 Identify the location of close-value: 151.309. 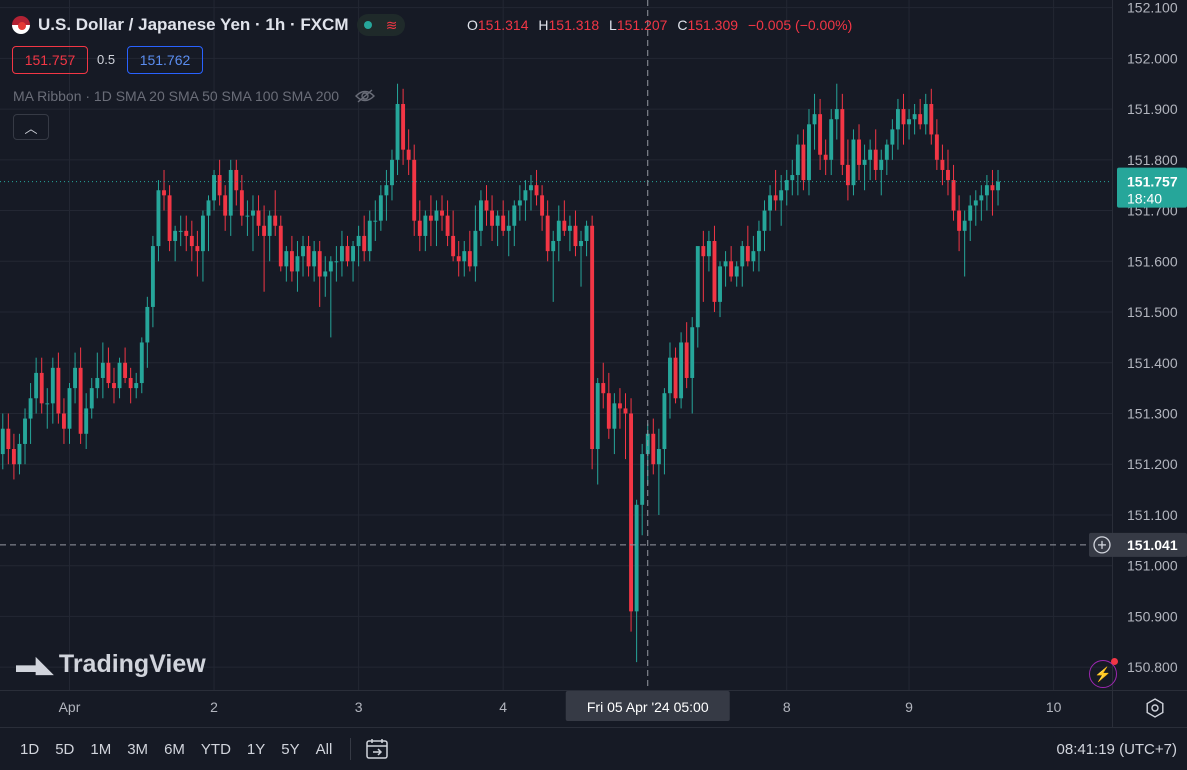
(713, 25).